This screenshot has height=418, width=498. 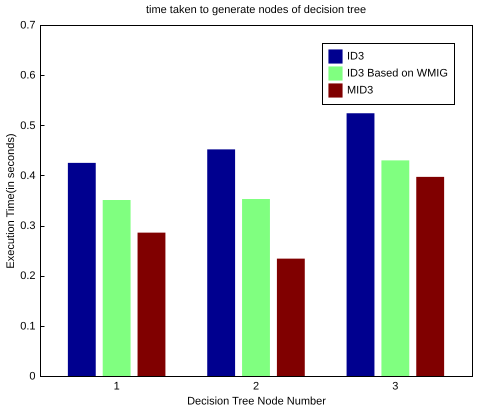 What do you see at coordinates (28, 26) in the screenshot?
I see `y-tick-label: 0.7` at bounding box center [28, 26].